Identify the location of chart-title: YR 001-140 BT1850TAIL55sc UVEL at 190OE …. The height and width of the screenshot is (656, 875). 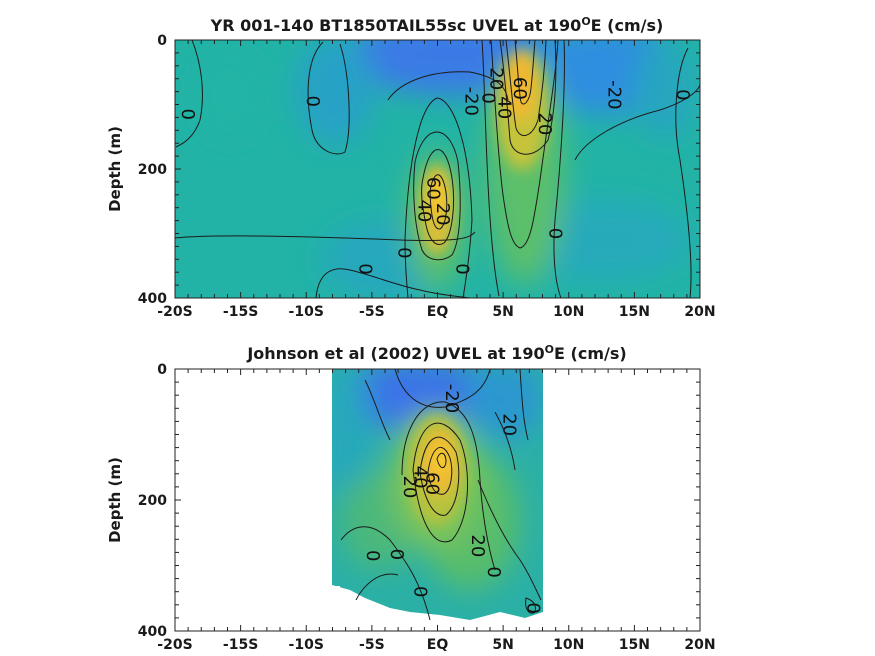
(437, 25).